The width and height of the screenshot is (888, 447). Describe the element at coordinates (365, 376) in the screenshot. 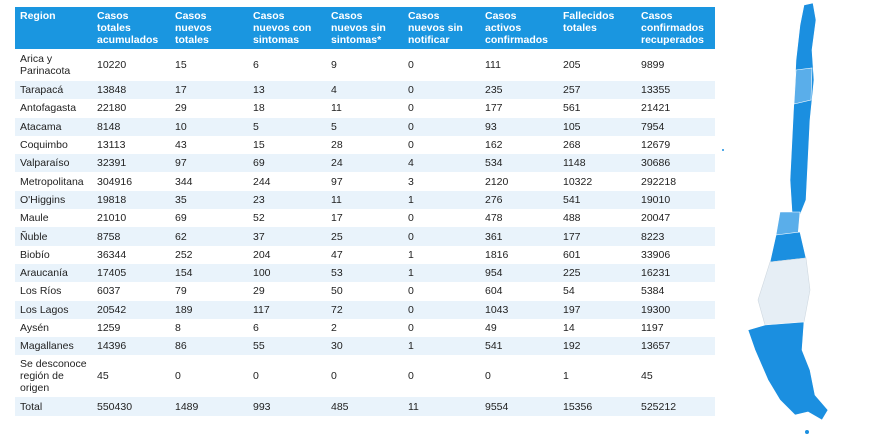

I see `table-row: Se desconoce región de origen 45 0 0 0 0 0 1 45` at that location.